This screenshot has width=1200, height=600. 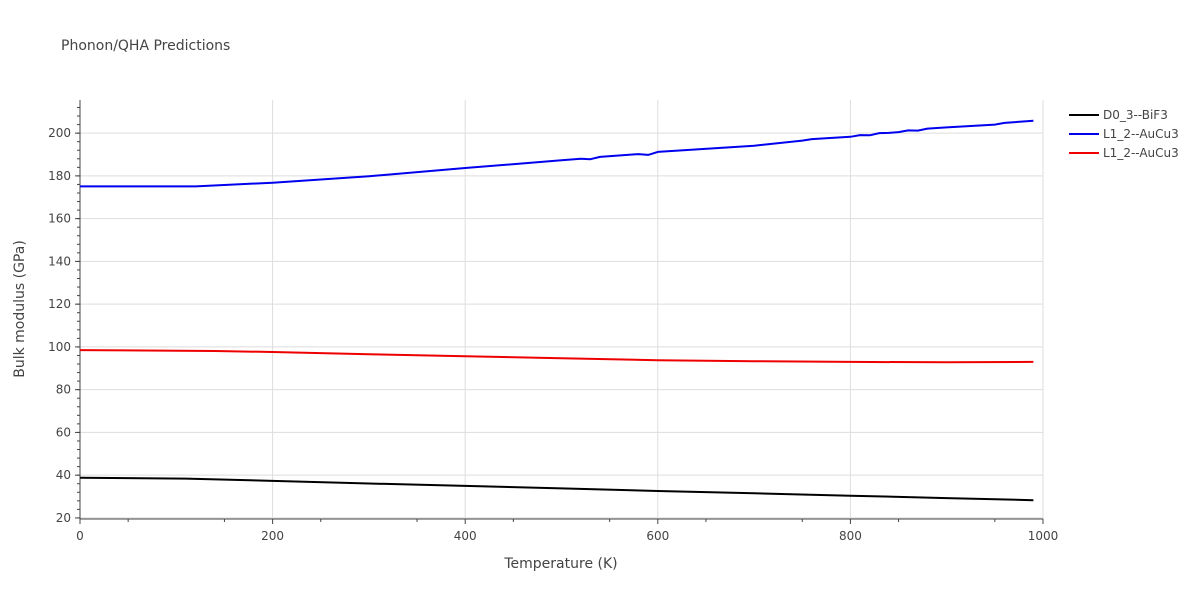 What do you see at coordinates (63, 518) in the screenshot?
I see `y-tick-label: 20` at bounding box center [63, 518].